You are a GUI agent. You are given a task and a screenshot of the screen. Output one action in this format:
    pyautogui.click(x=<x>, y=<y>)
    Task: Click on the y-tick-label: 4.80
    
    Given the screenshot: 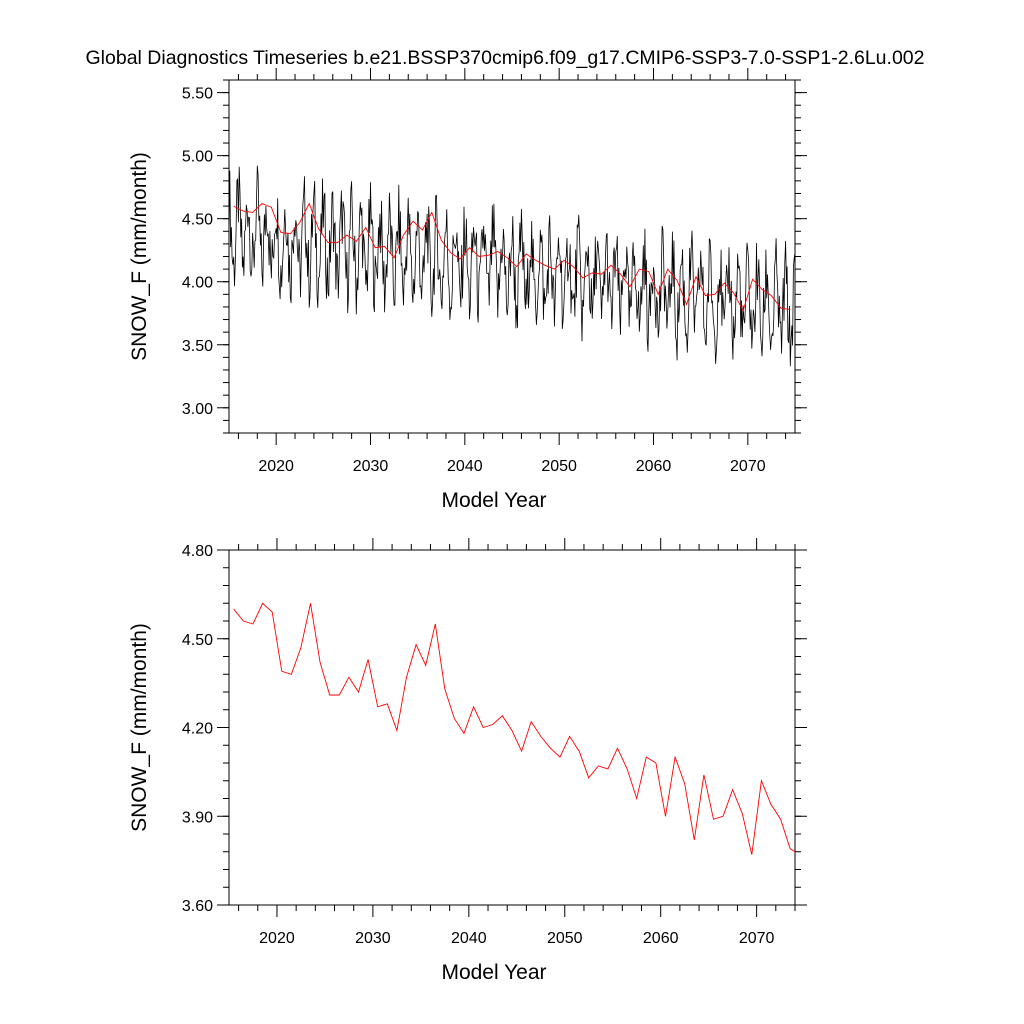 What is the action you would take?
    pyautogui.click(x=197, y=551)
    